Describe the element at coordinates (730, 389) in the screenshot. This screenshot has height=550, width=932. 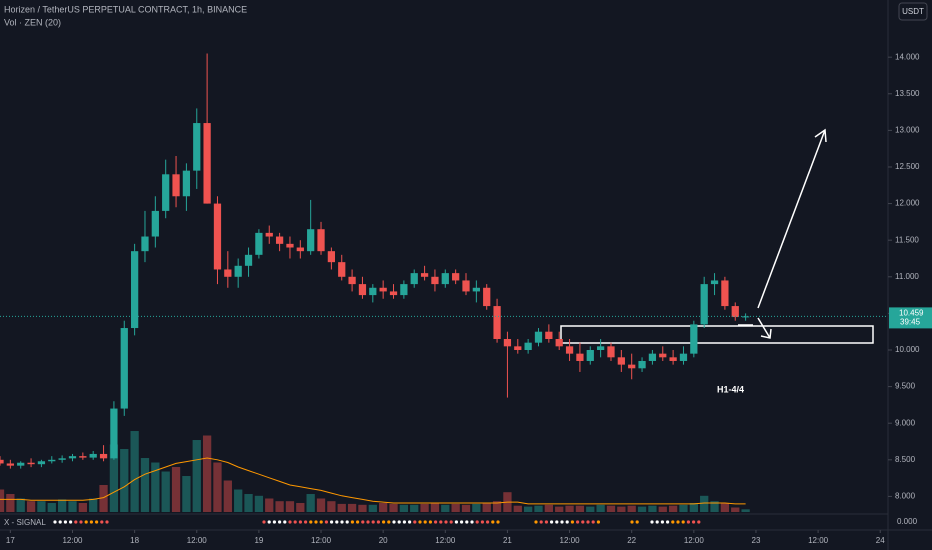
I see `annotation: H1-4/4` at that location.